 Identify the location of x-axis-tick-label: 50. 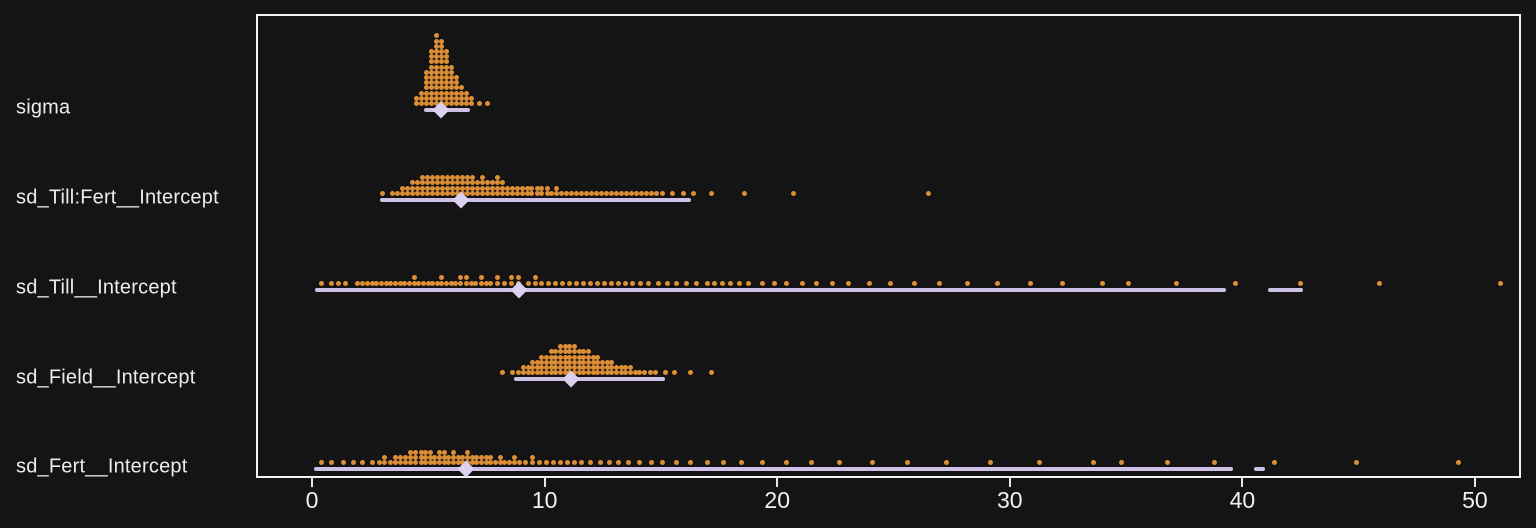
(1475, 500).